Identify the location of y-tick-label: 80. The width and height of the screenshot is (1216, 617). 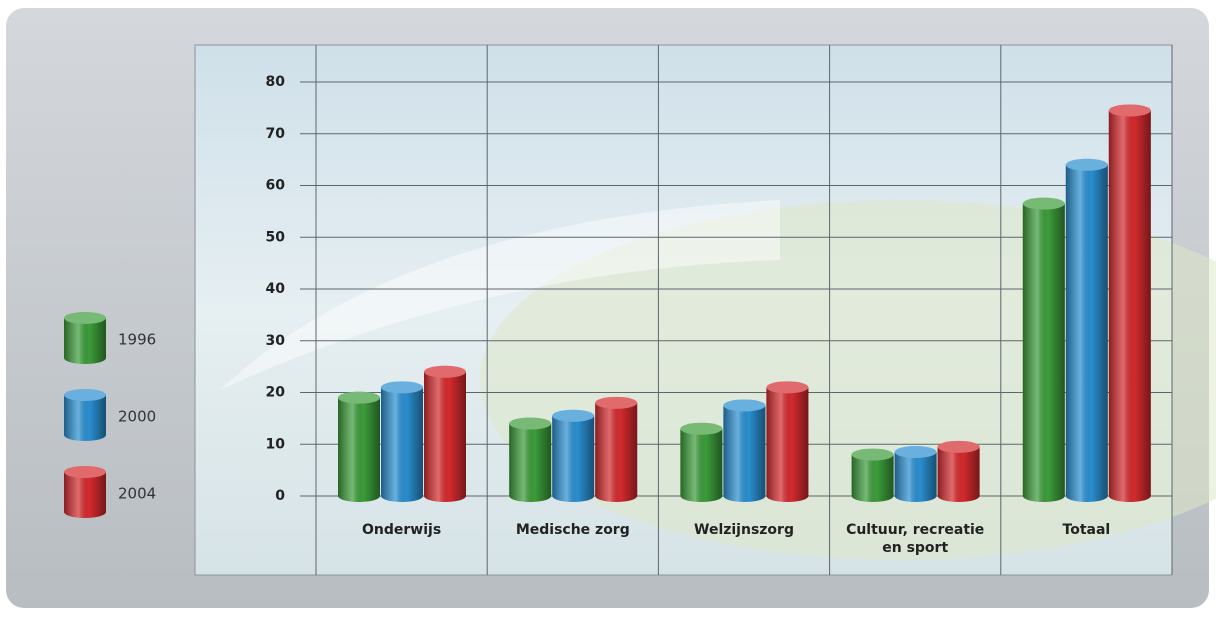
(276, 82).